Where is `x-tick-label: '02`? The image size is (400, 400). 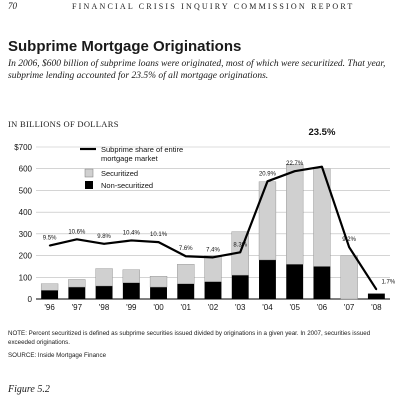 x-tick-label: '02 is located at coordinates (213, 307).